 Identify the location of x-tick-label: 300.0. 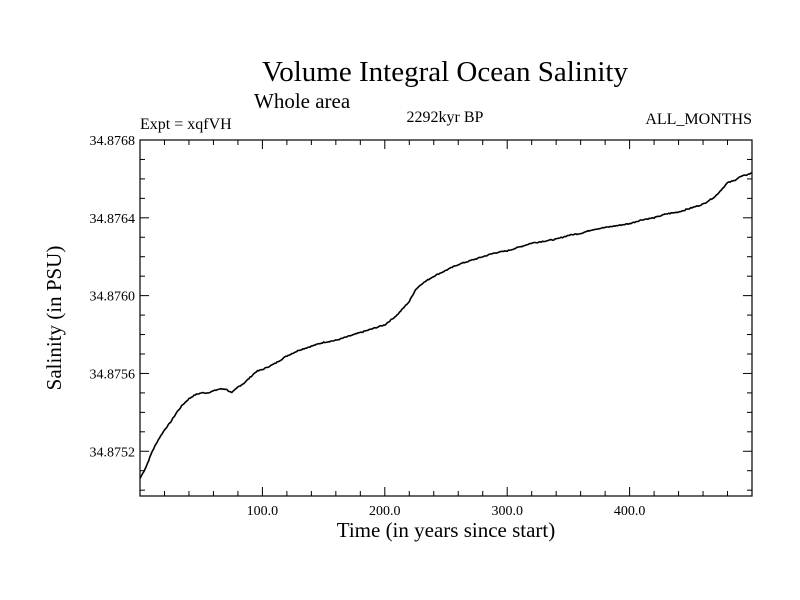
(507, 511).